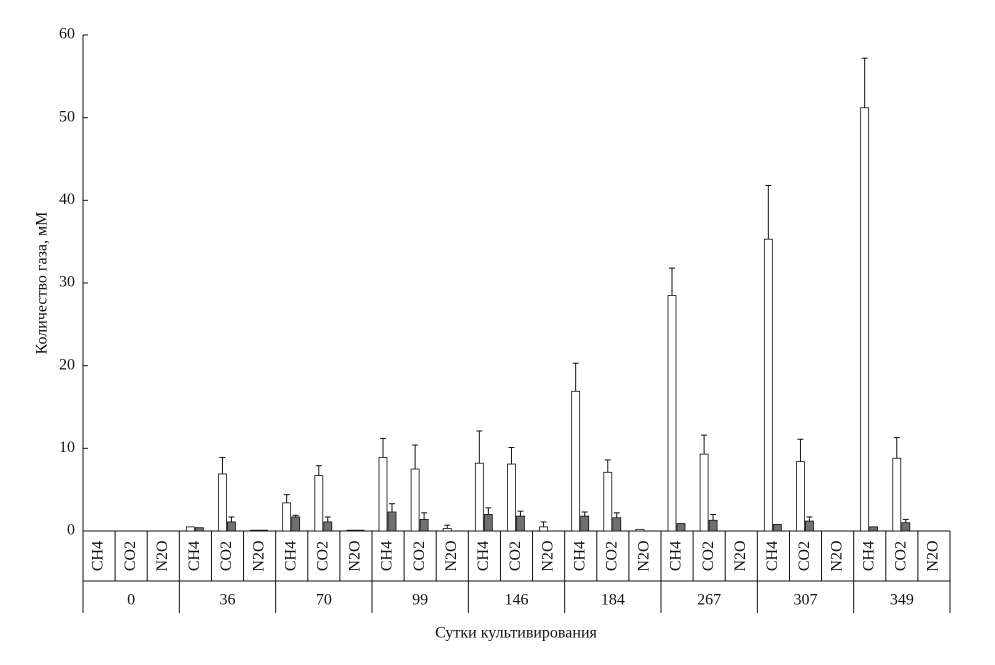 The width and height of the screenshot is (995, 665). I want to click on y-tick-label: 60, so click(67, 34).